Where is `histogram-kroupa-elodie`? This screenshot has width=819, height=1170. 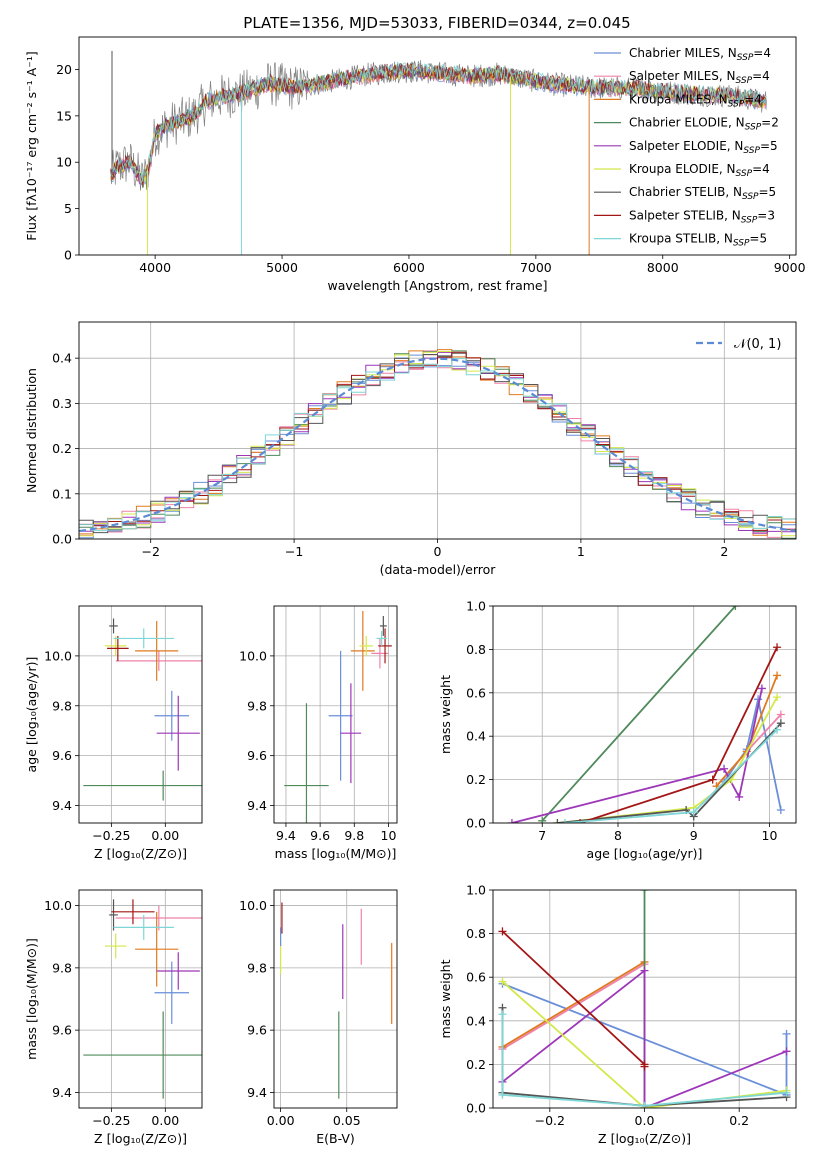
histogram-kroupa-elodie is located at coordinates (437, 444).